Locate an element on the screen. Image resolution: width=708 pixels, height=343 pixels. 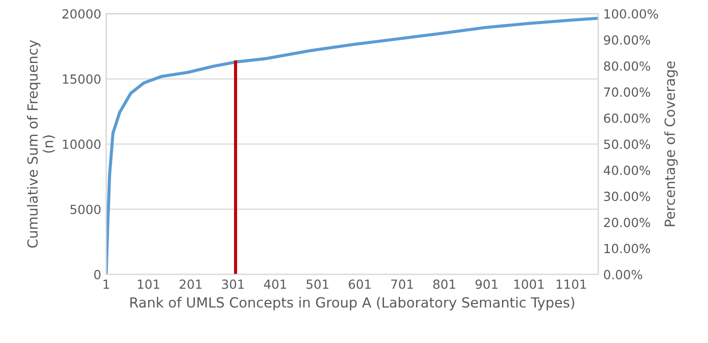
y-tick-label: 0 is located at coordinates (97, 275).